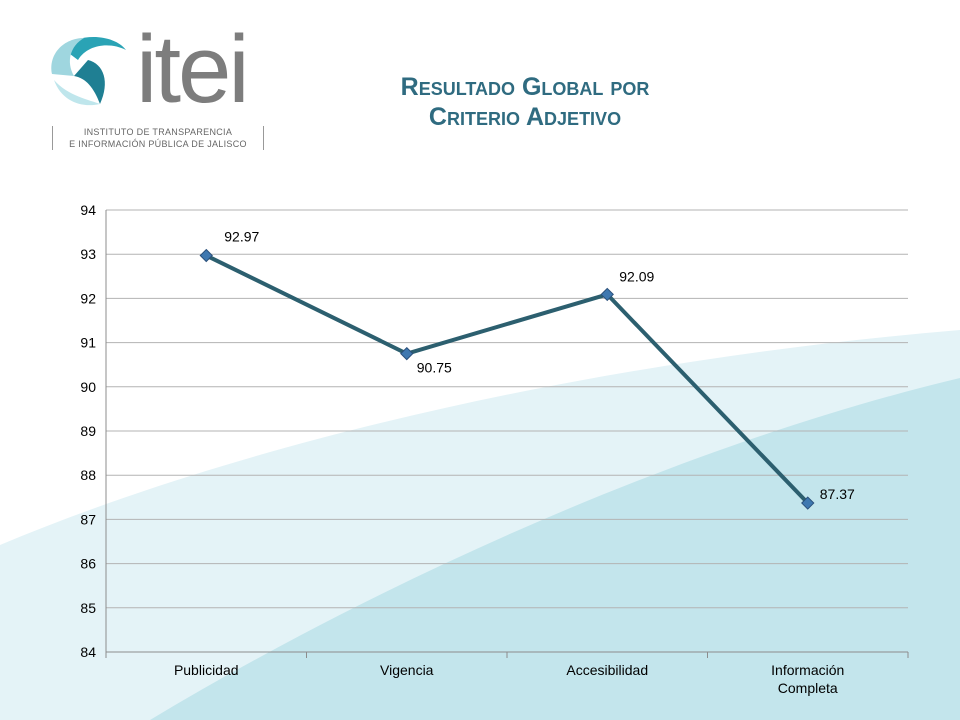 This screenshot has width=960, height=720. I want to click on y-tick-label: 90, so click(88, 387).